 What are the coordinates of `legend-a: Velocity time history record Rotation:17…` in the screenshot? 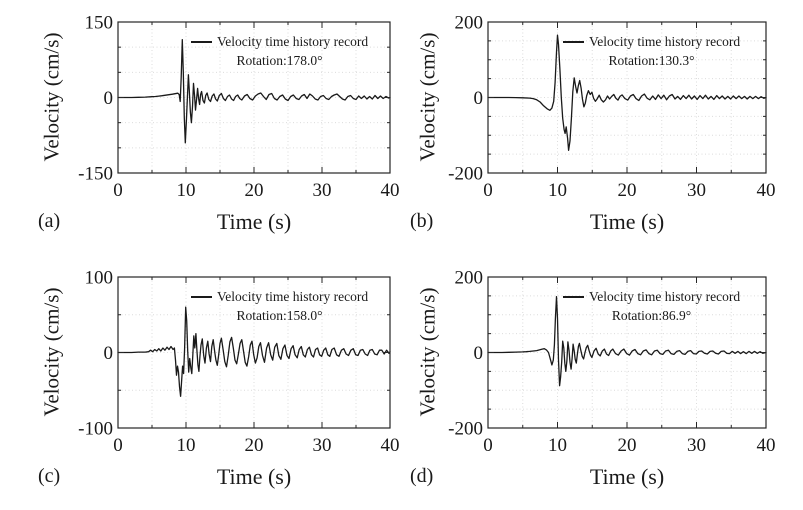 It's located at (279, 52).